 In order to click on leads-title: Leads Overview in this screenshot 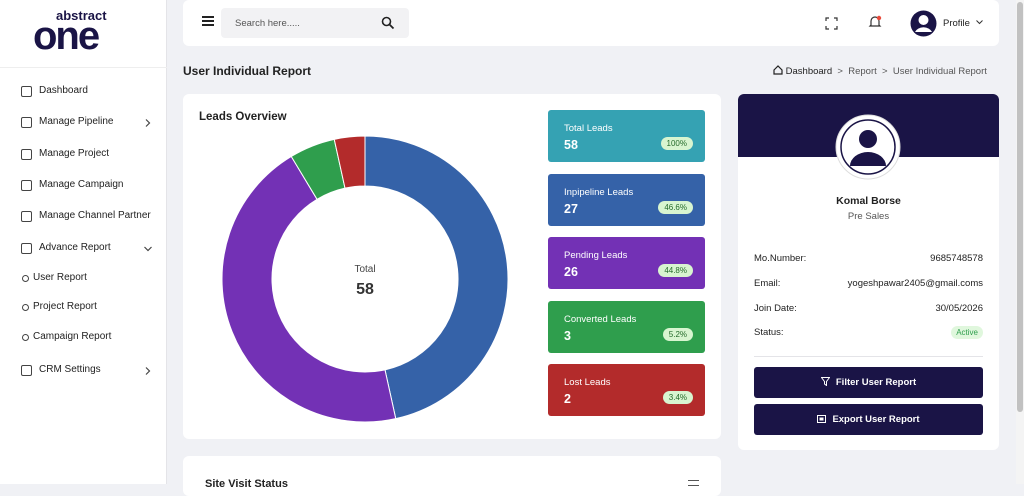, I will do `click(243, 117)`.